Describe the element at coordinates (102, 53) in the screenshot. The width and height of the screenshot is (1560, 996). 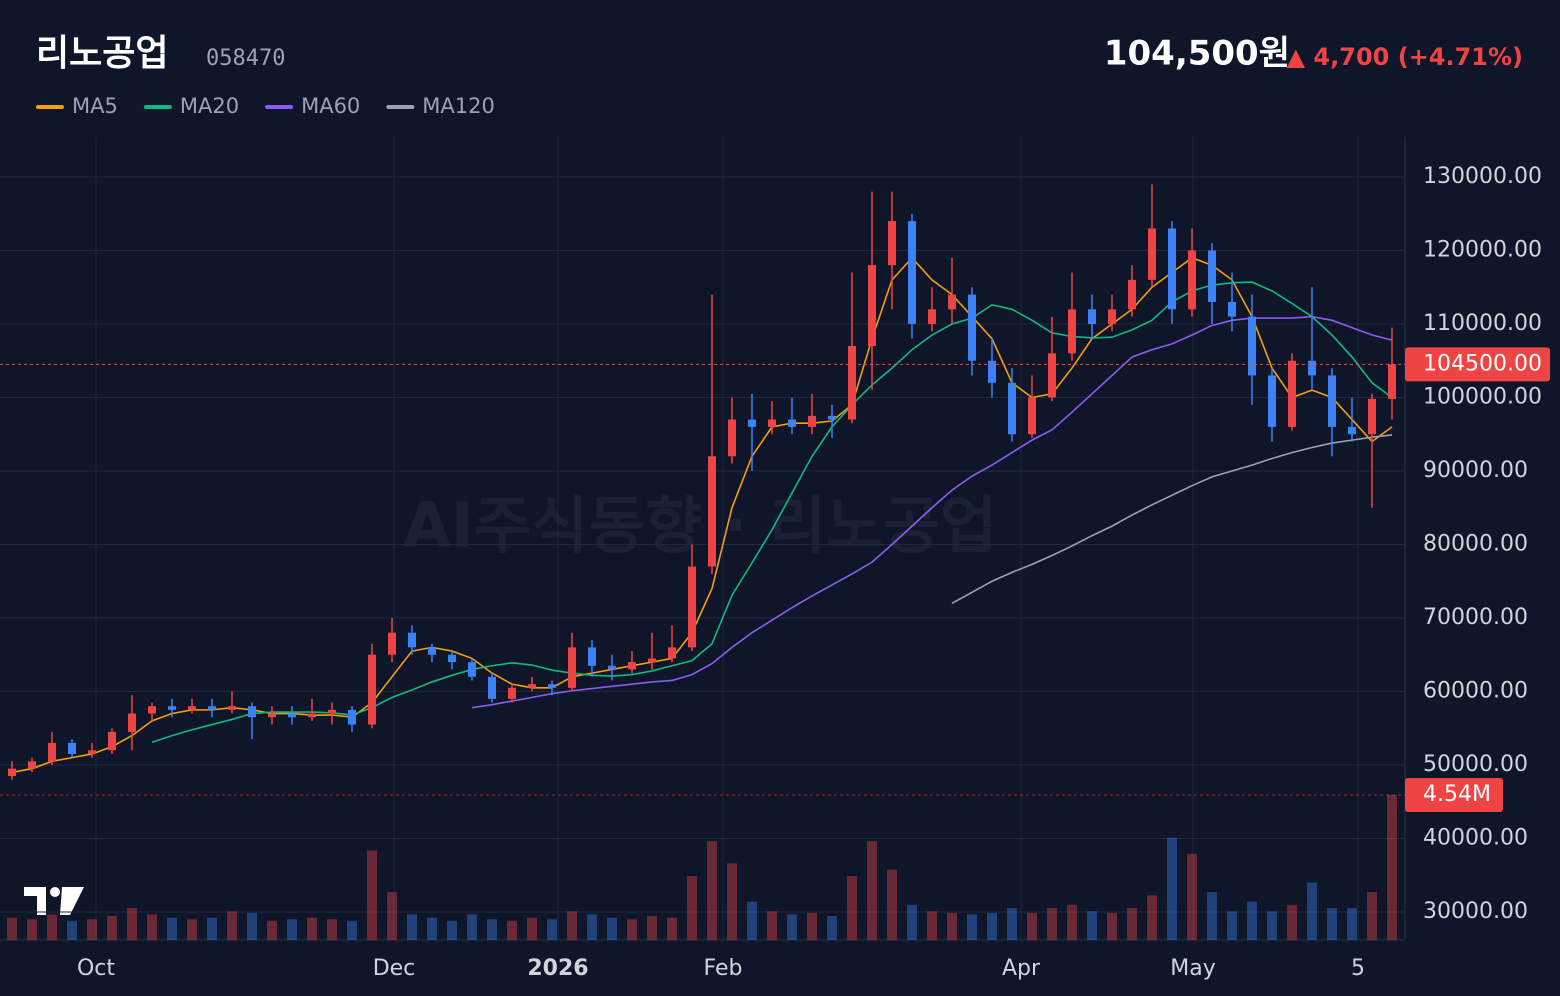
I see `stock-name: 리노공업` at that location.